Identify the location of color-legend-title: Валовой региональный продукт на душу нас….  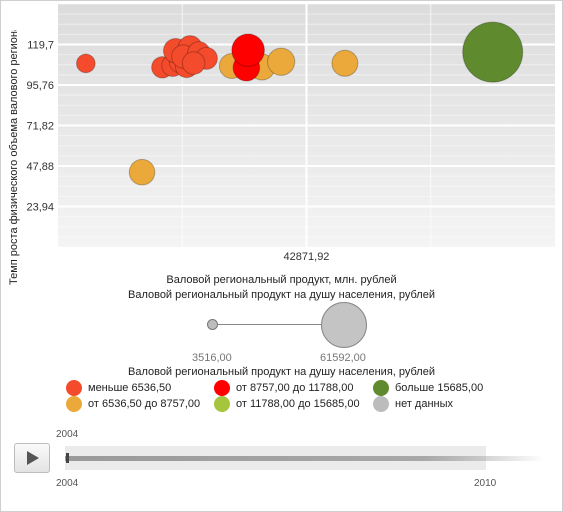
(281, 372).